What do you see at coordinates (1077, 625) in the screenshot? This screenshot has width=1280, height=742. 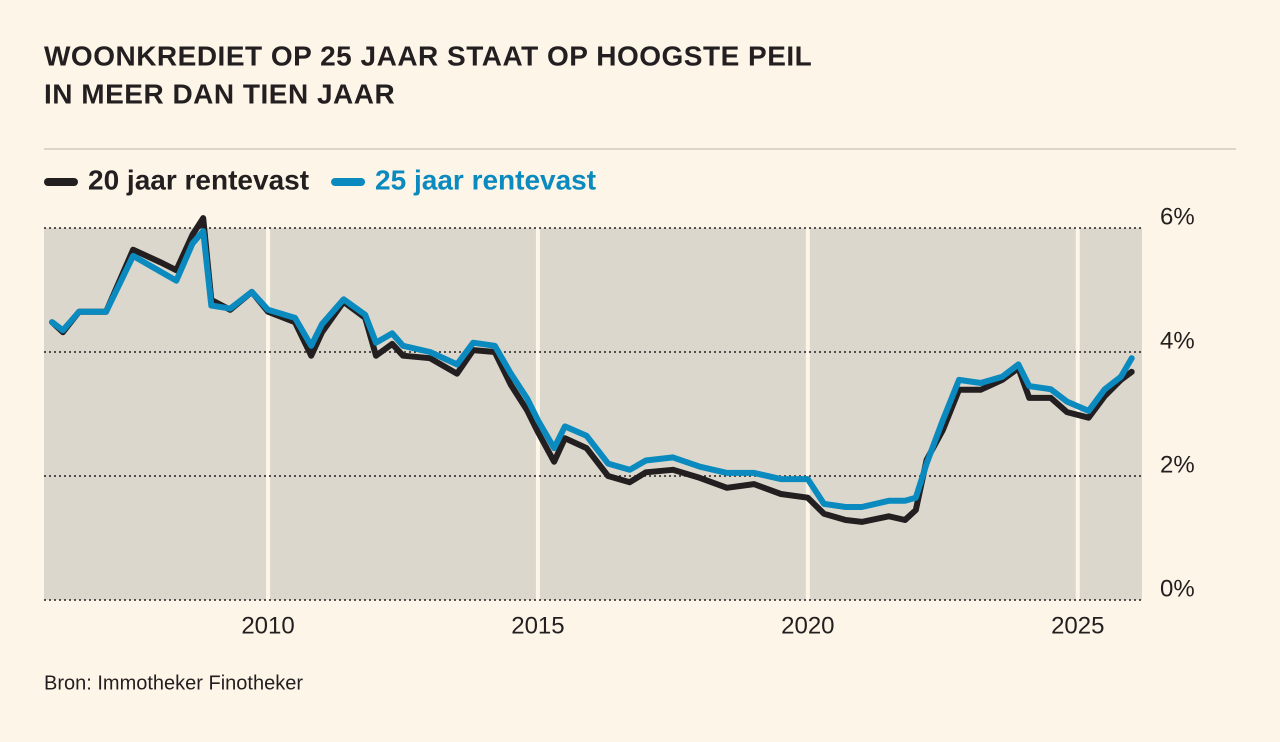 I see `x-tick-label: 2025` at bounding box center [1077, 625].